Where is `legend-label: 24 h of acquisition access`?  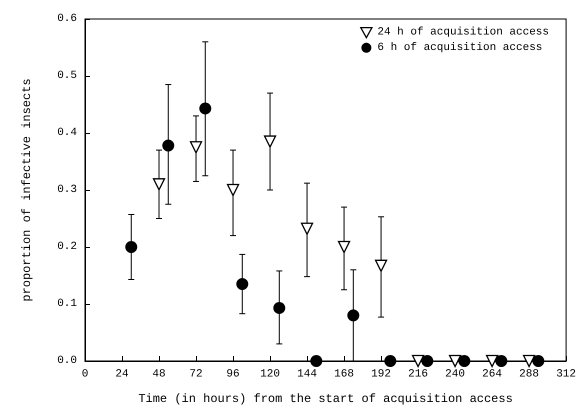
legend-label: 24 h of acquisition access is located at coordinates (463, 32).